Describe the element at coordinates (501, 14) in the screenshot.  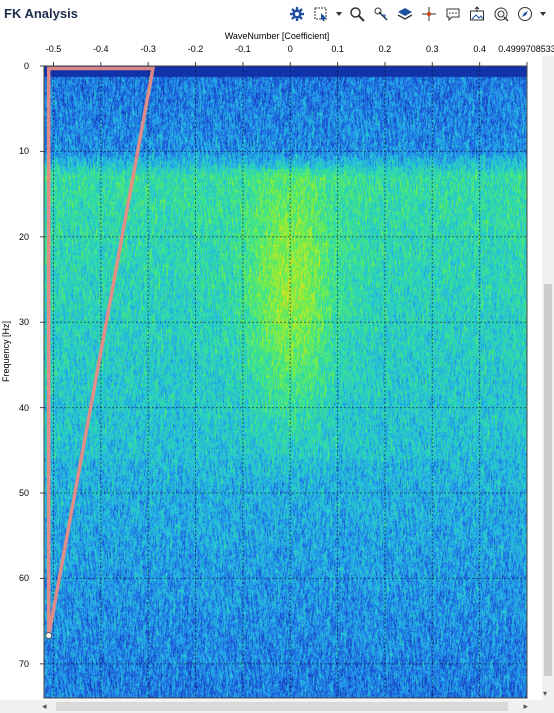
I see `fit-view-icon` at that location.